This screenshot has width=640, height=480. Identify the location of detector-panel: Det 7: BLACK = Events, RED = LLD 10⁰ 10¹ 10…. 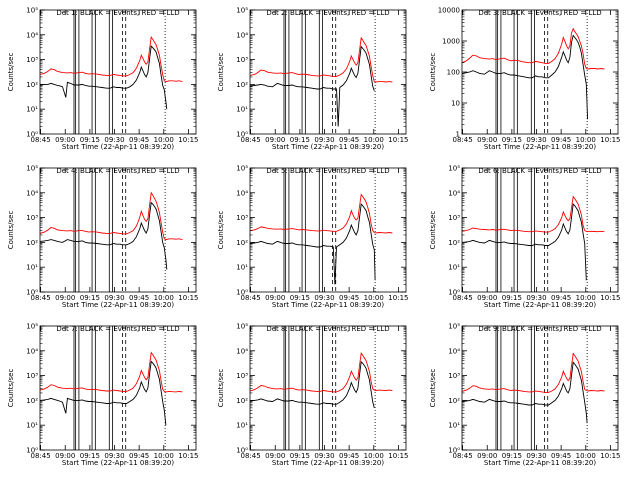
(102, 395).